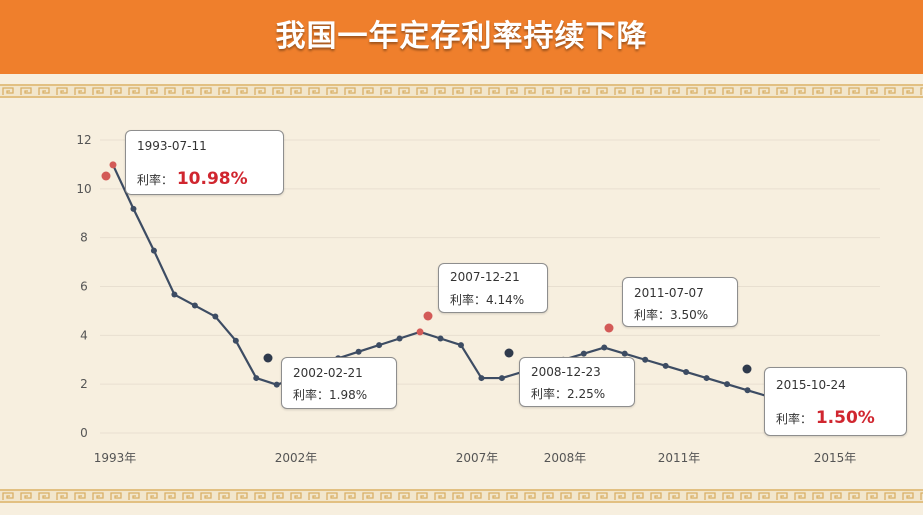 The width and height of the screenshot is (923, 515). I want to click on x-axis: 1993年 2002年 2007年 2008年 2011年 2015年, so click(475, 458).